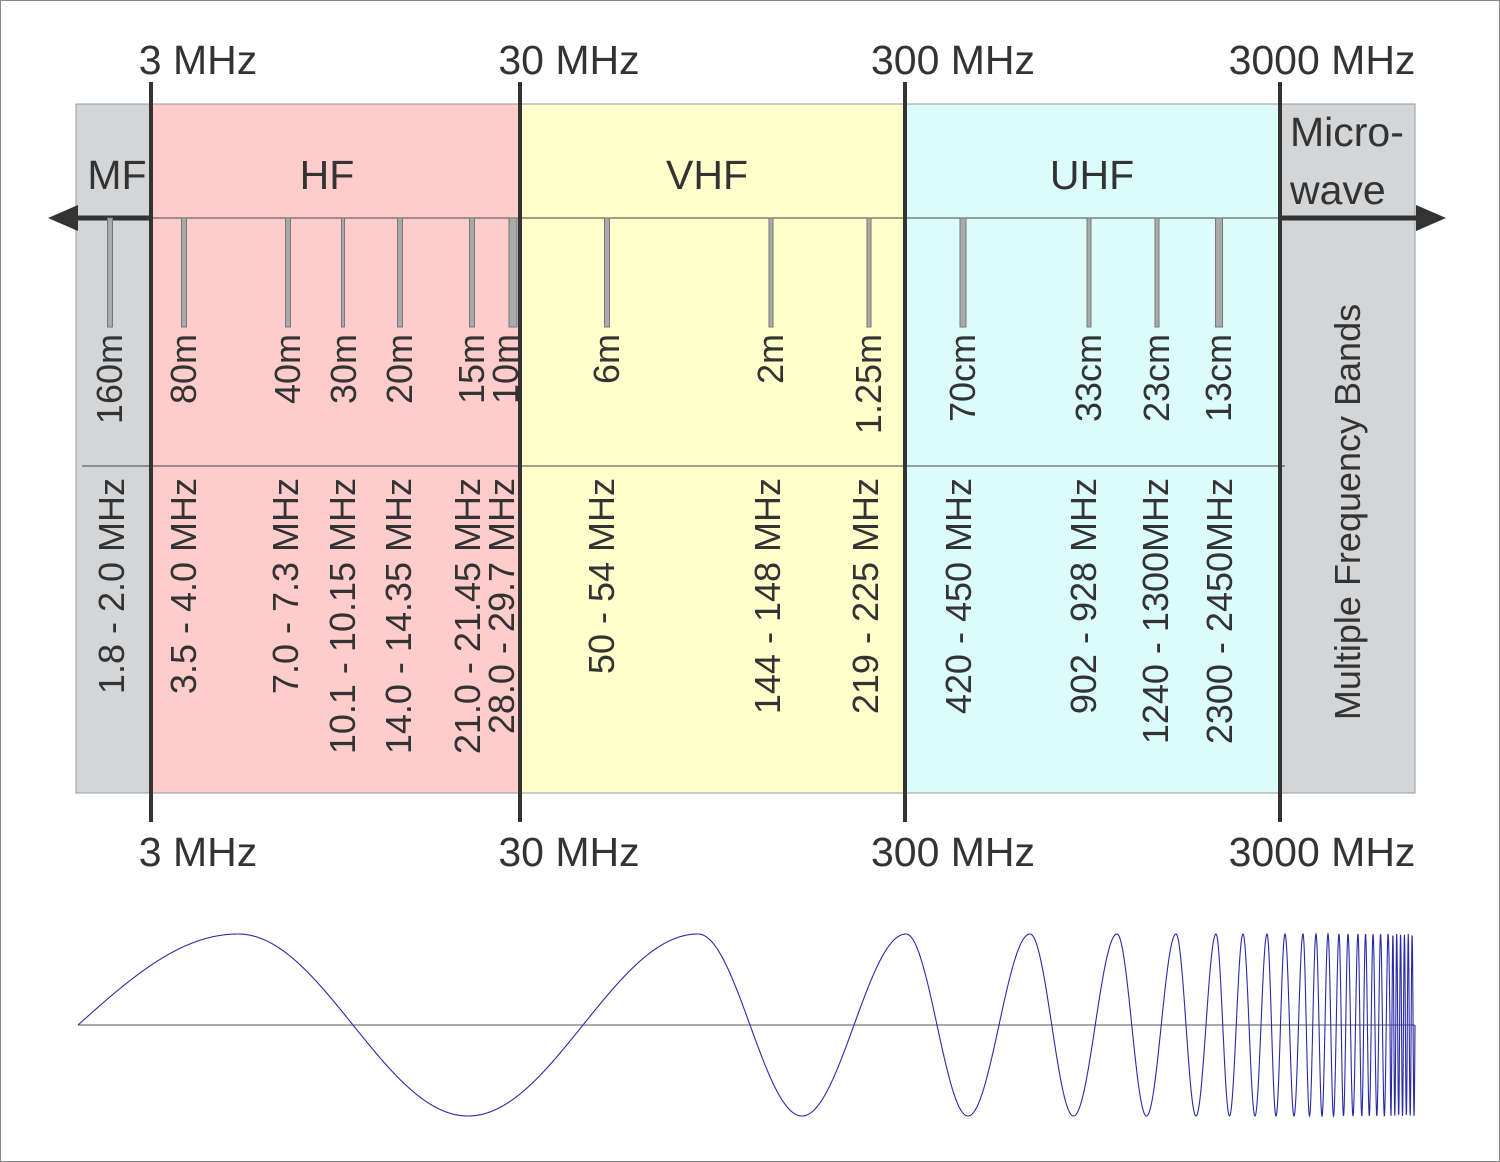 The height and width of the screenshot is (1162, 1500). What do you see at coordinates (109, 379) in the screenshot?
I see `wavelength-label: 160m` at bounding box center [109, 379].